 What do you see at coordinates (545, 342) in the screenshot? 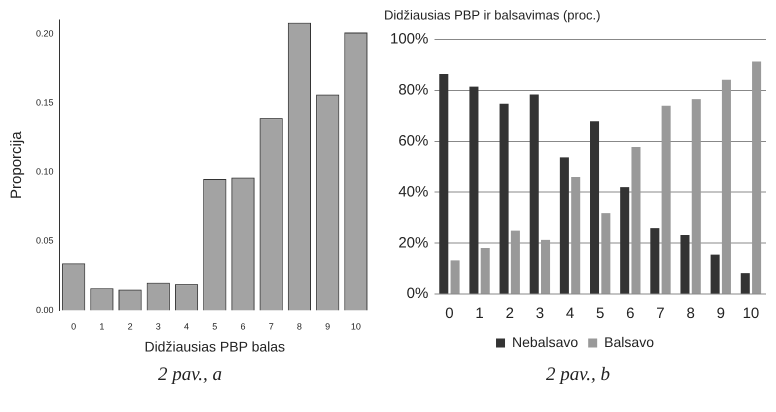
I see `legend-label: Nebalsavo` at bounding box center [545, 342].